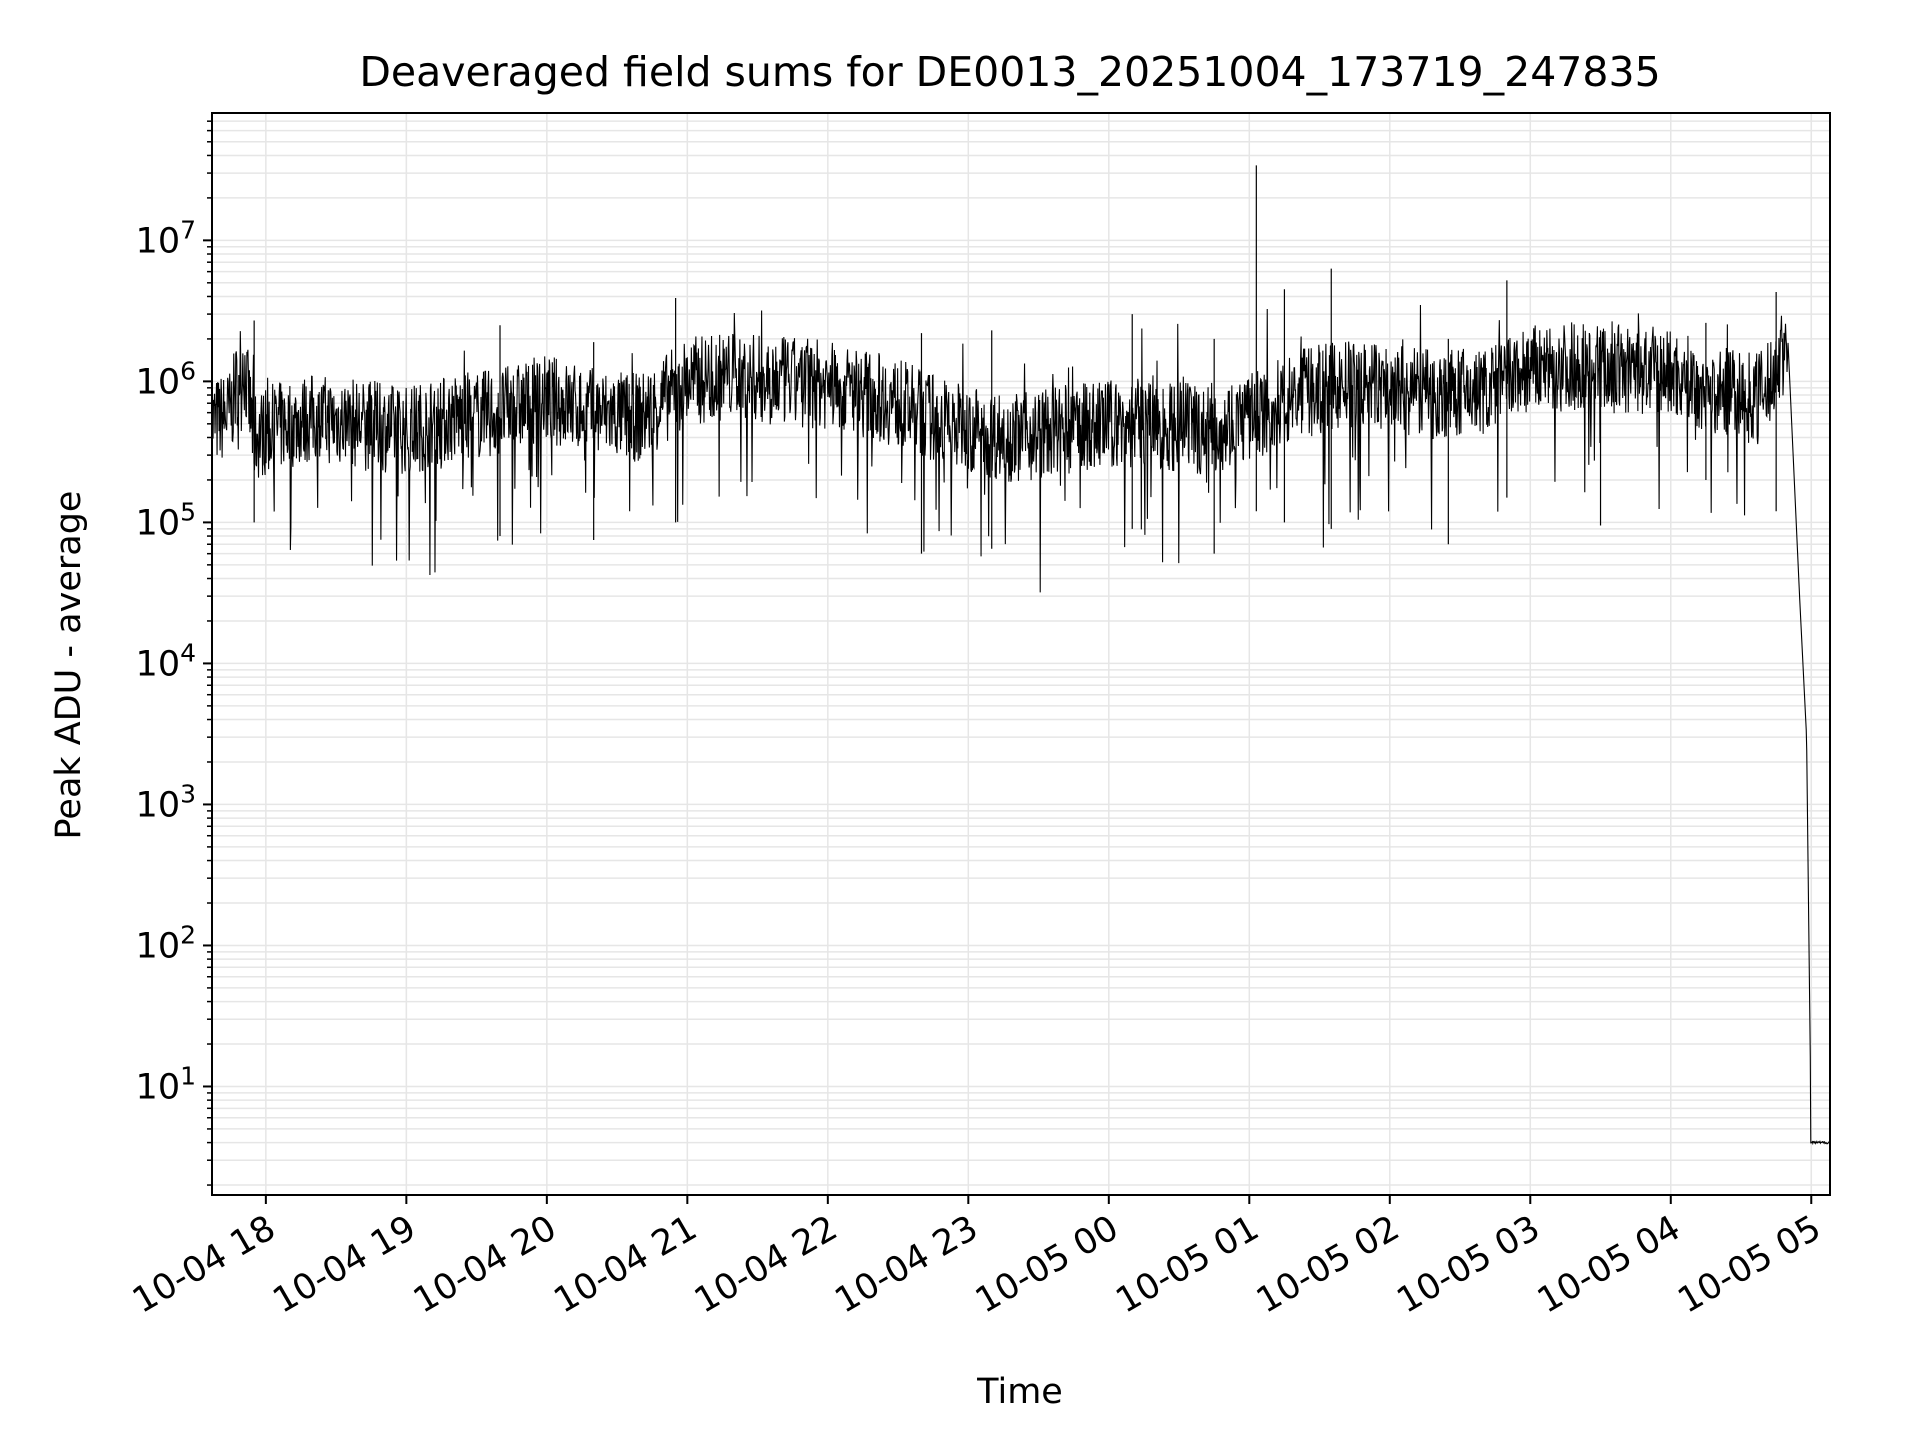 This screenshot has width=1920, height=1440. What do you see at coordinates (1019, 1392) in the screenshot?
I see `x-axis-label: Time` at bounding box center [1019, 1392].